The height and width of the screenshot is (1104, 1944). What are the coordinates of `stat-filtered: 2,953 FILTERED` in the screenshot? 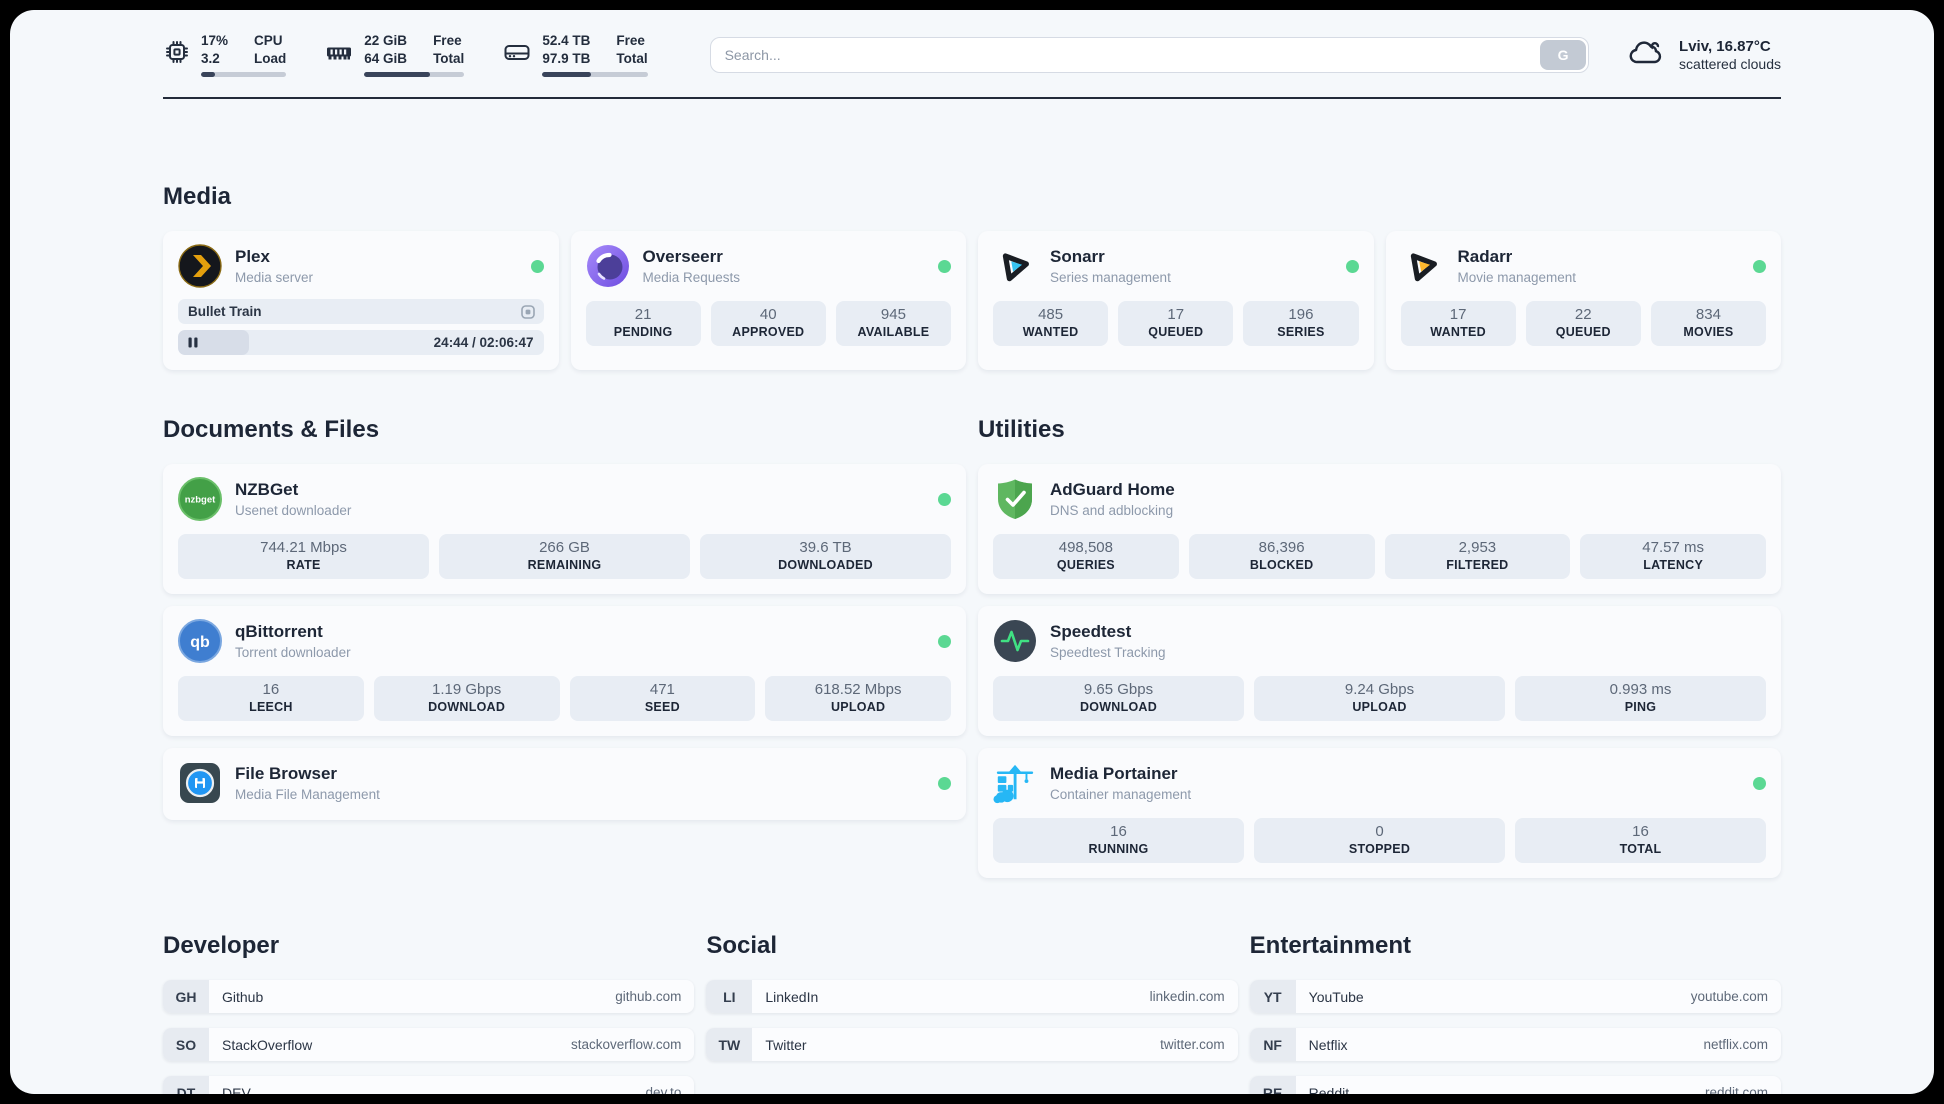 It's located at (1477, 557).